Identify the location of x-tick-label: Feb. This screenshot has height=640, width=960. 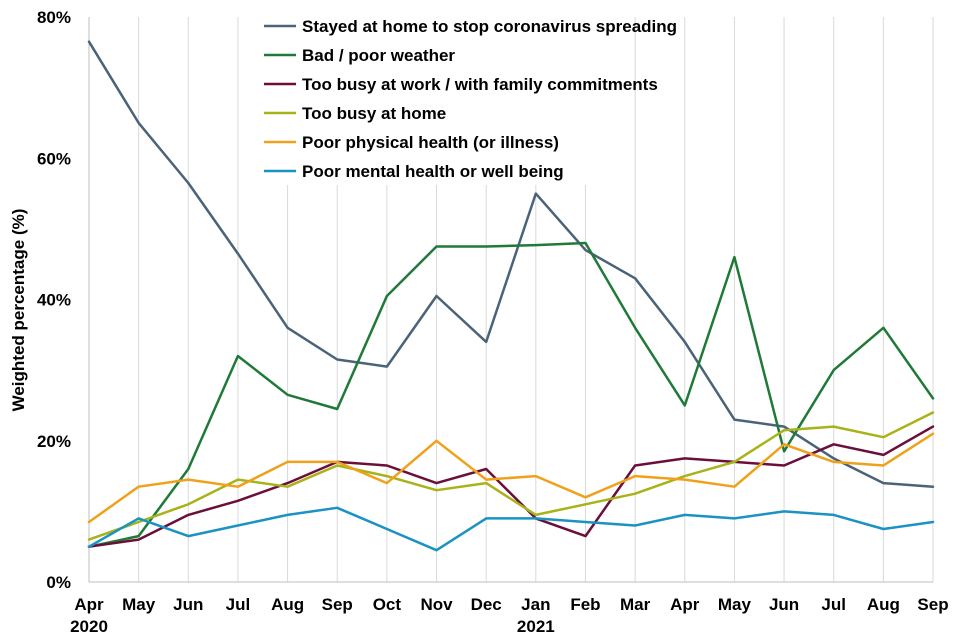
(585, 604).